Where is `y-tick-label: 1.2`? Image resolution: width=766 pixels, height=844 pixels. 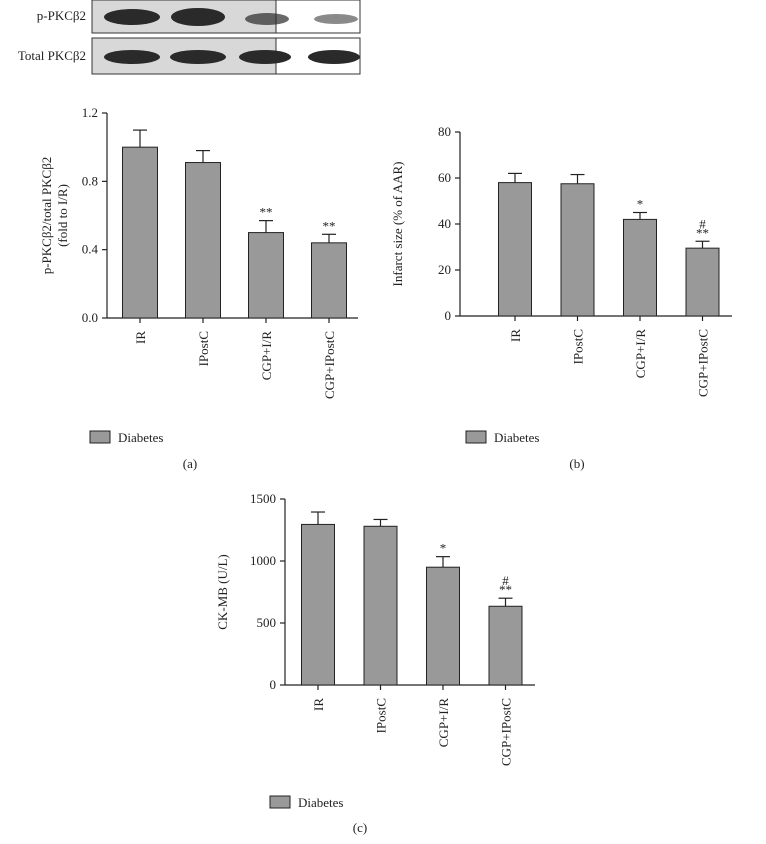
y-tick-label: 1.2 is located at coordinates (90, 112).